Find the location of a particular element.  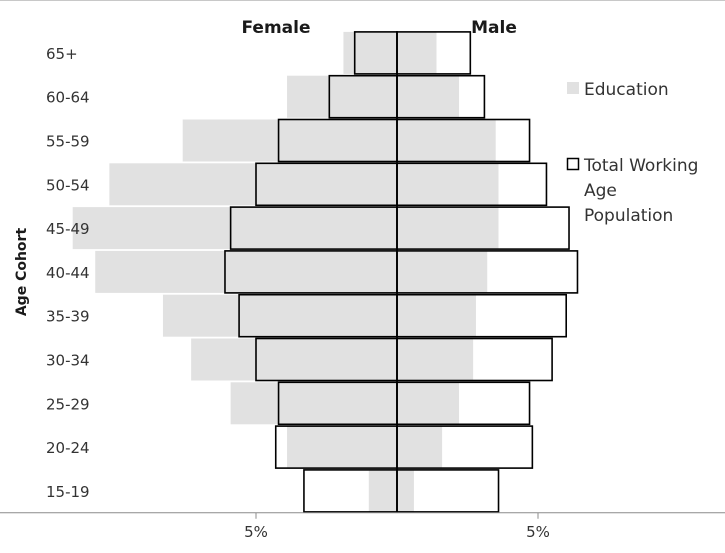

y-tick-label-45-49: 45-49 is located at coordinates (68, 229).